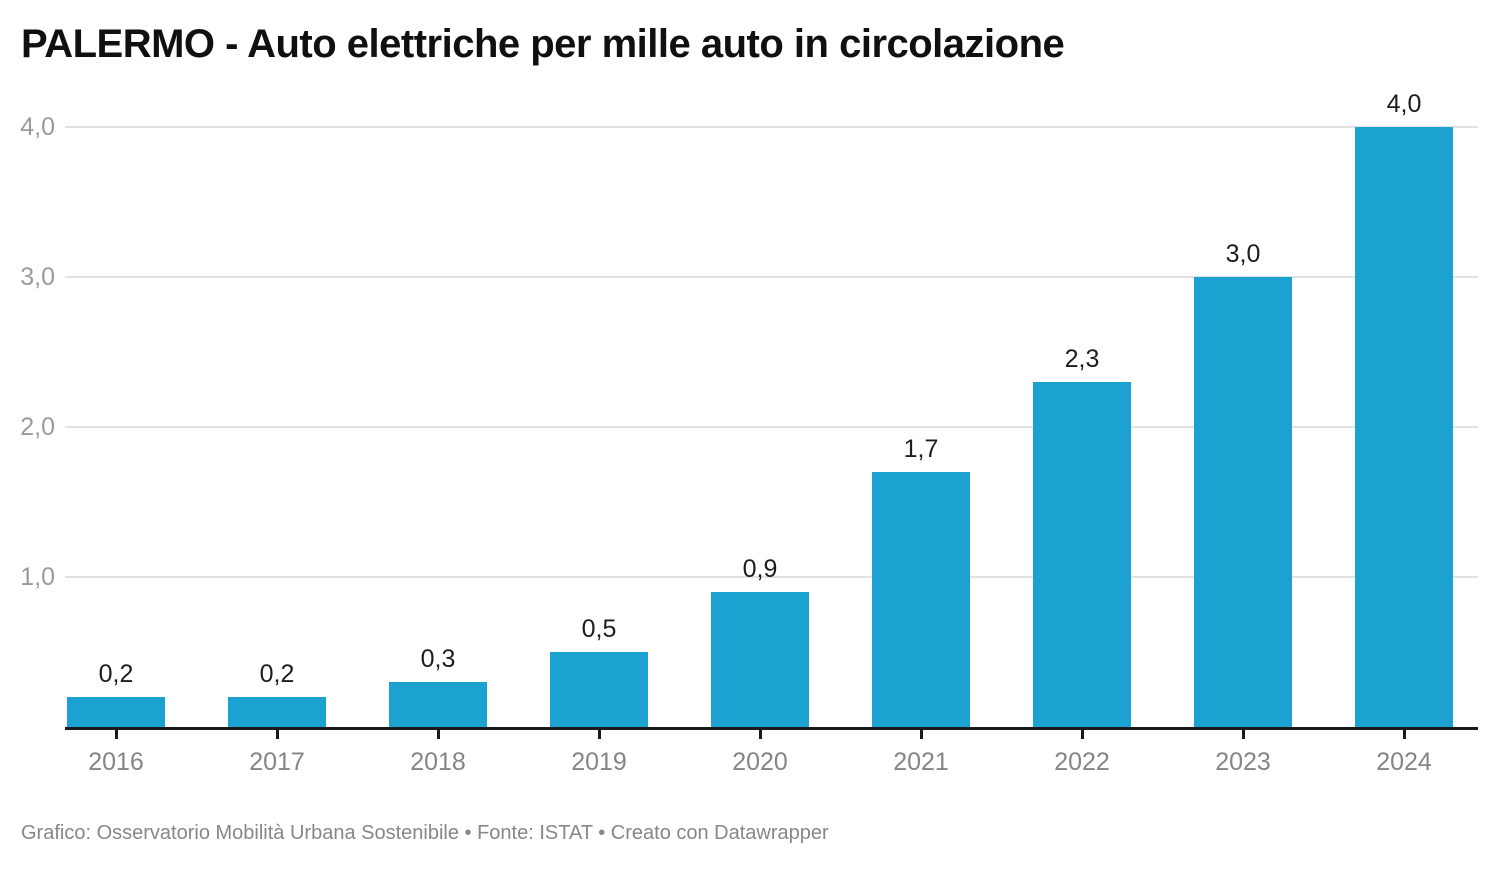 Image resolution: width=1496 pixels, height=870 pixels. What do you see at coordinates (37, 577) in the screenshot?
I see `y-axis-tick-label: 1,0` at bounding box center [37, 577].